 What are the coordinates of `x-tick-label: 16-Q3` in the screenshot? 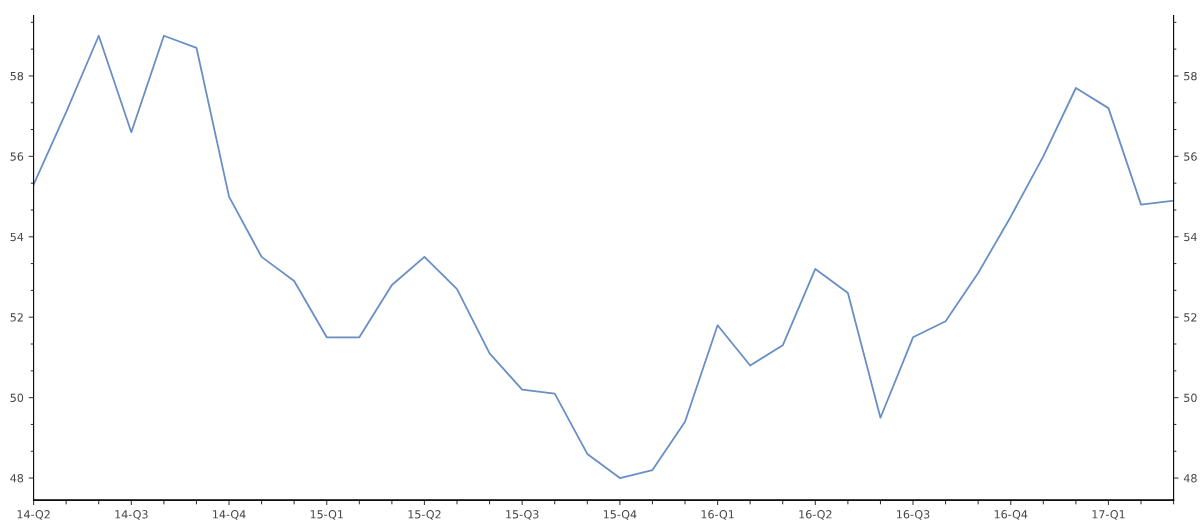 It's located at (913, 515).